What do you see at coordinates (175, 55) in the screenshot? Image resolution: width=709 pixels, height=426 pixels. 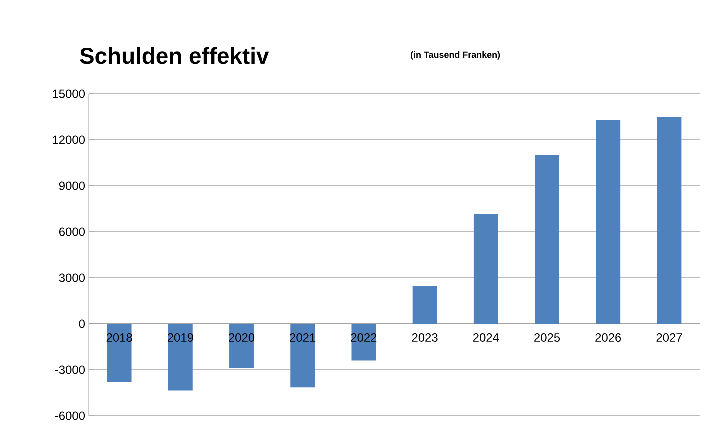 I see `chart-title: Schulden effektiv` at bounding box center [175, 55].